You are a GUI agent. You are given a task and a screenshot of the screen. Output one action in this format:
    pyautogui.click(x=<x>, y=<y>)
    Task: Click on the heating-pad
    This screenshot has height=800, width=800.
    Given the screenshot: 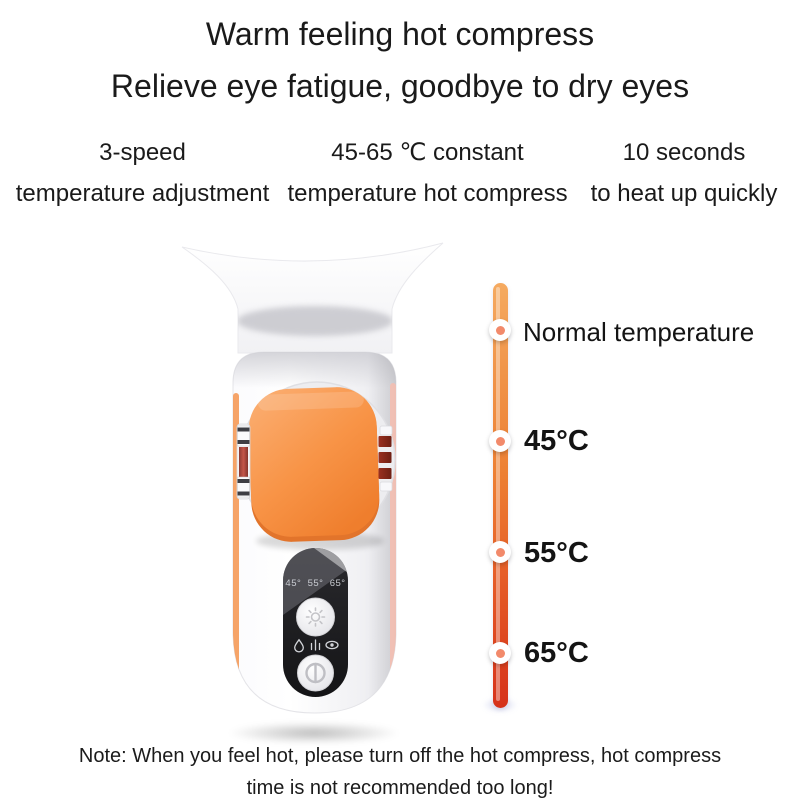 What is the action you would take?
    pyautogui.click(x=314, y=464)
    